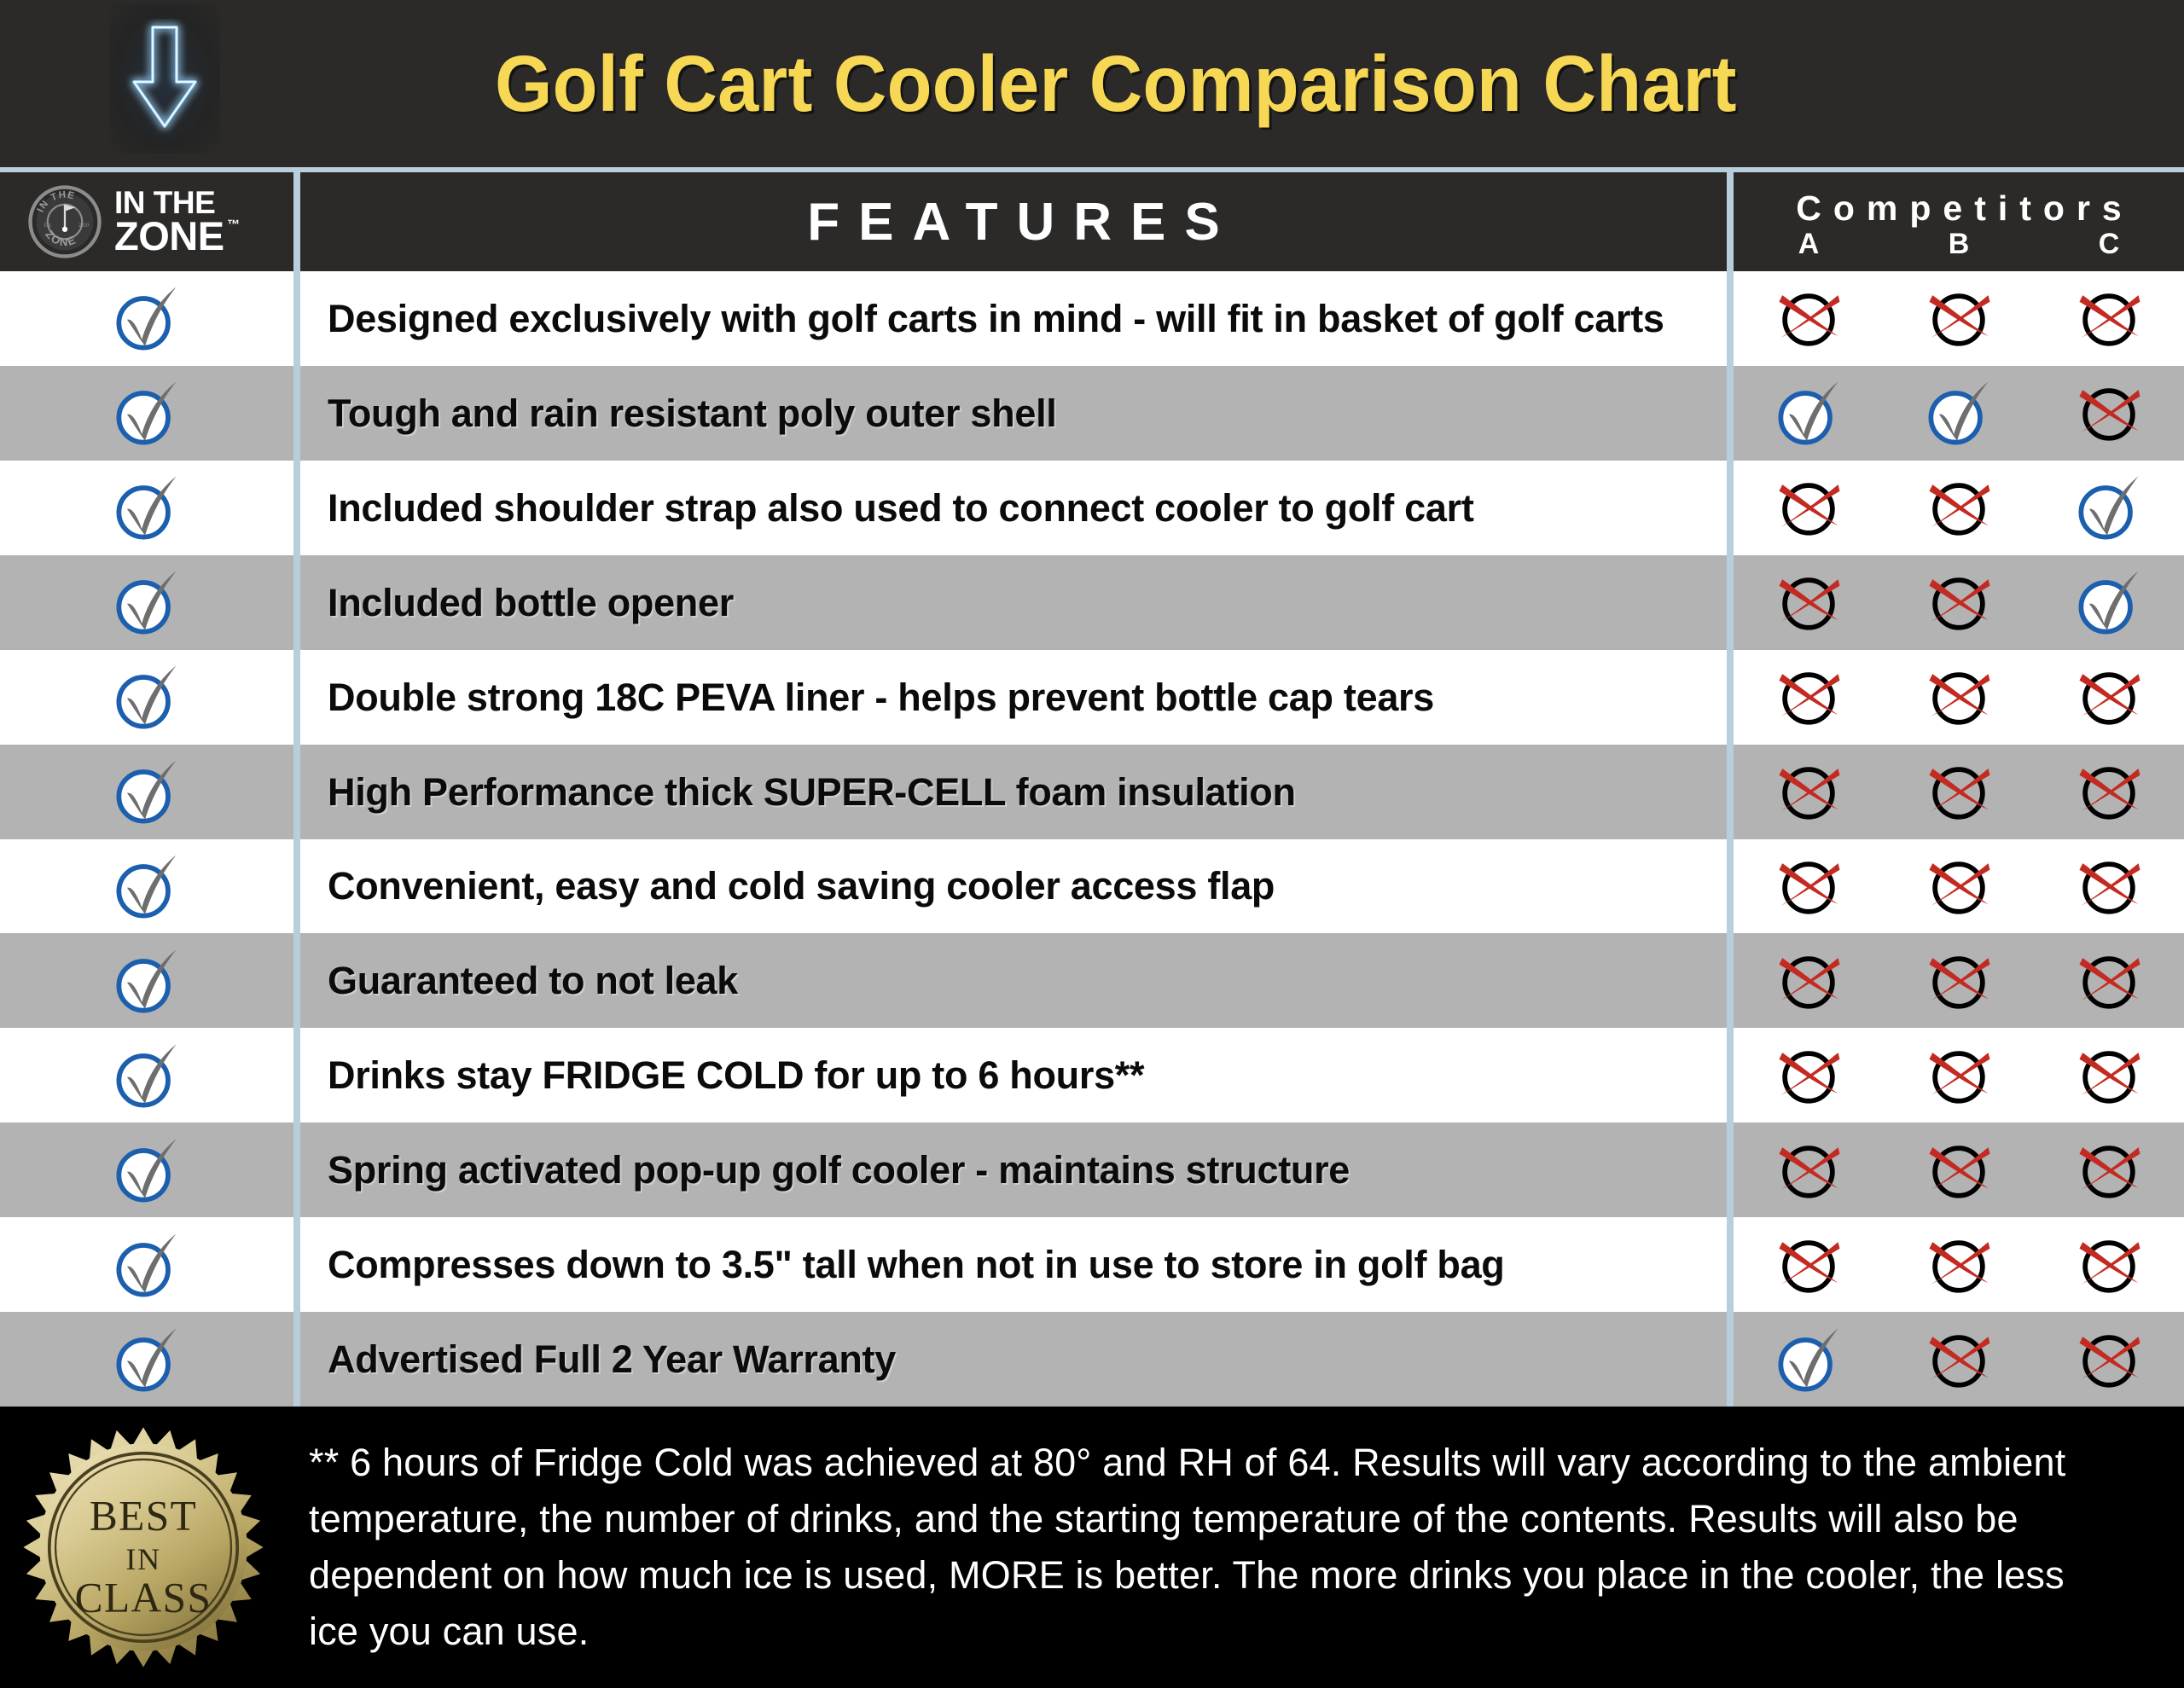  What do you see at coordinates (143, 1517) in the screenshot?
I see `badge-line-1: BEST` at bounding box center [143, 1517].